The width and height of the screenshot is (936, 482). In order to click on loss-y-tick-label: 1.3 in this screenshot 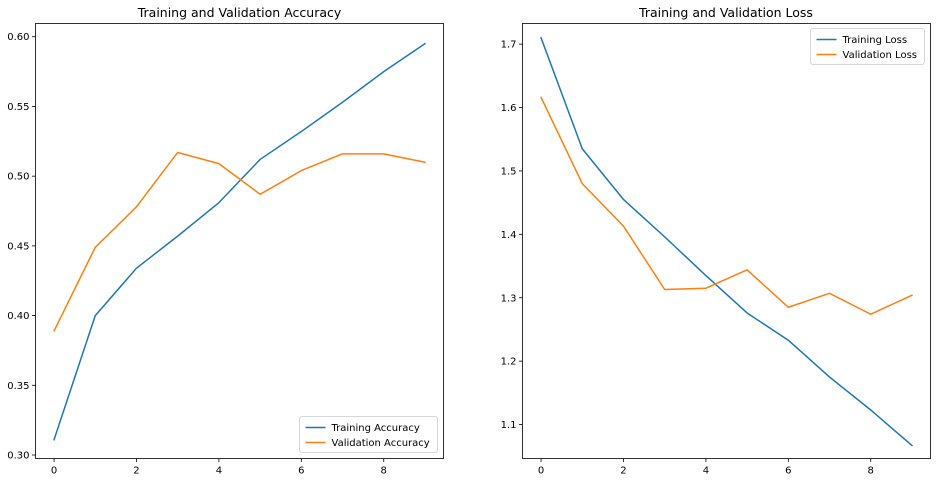, I will do `click(509, 298)`.